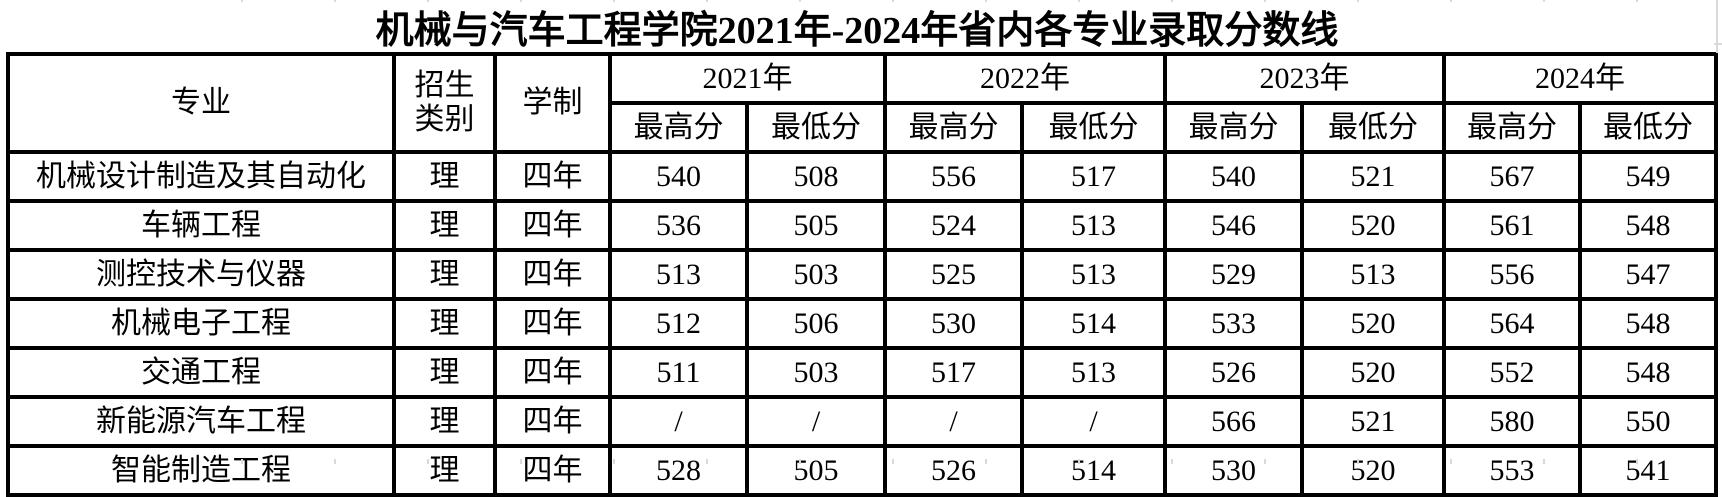 Image resolution: width=1722 pixels, height=497 pixels. Describe the element at coordinates (941, 1) in the screenshot. I see `gridline-ticks-top` at that location.